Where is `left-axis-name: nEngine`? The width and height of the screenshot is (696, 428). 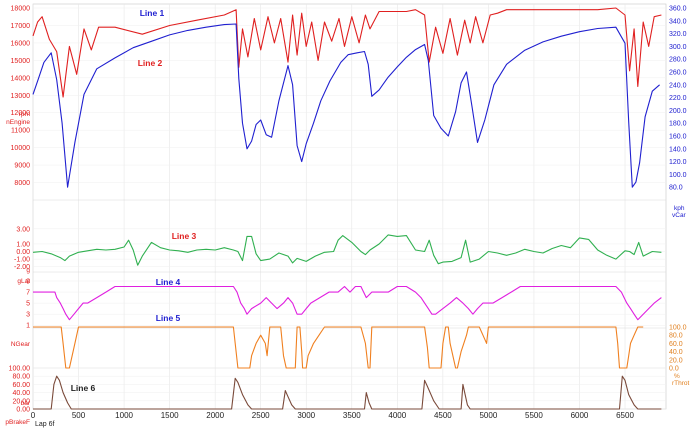
left-axis-name: nEngine is located at coordinates (18, 122).